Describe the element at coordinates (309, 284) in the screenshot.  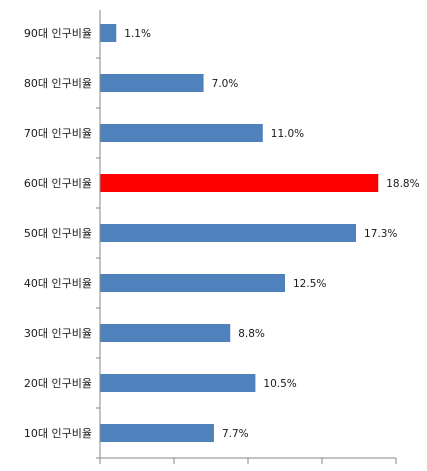
I see `value-label: 12.5%` at that location.